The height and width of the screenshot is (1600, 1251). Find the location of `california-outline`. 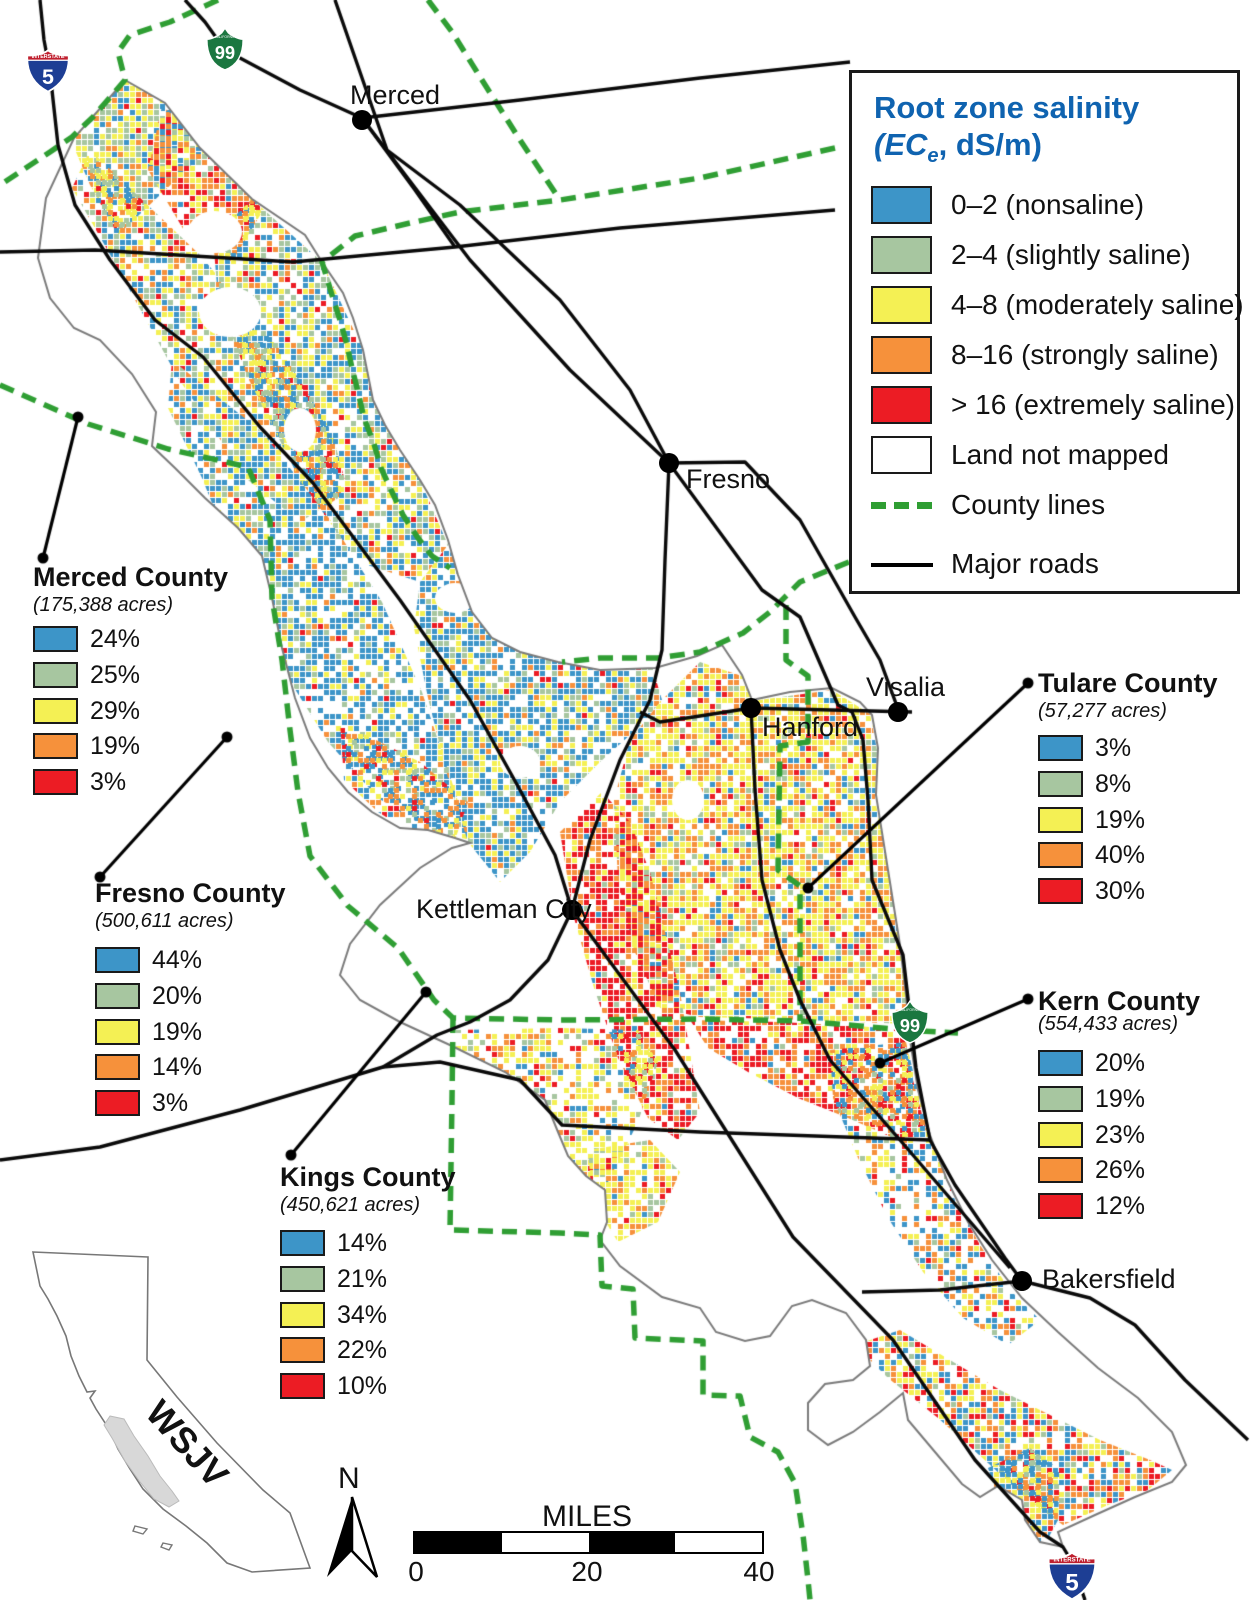

california-outline is located at coordinates (172, 1412).